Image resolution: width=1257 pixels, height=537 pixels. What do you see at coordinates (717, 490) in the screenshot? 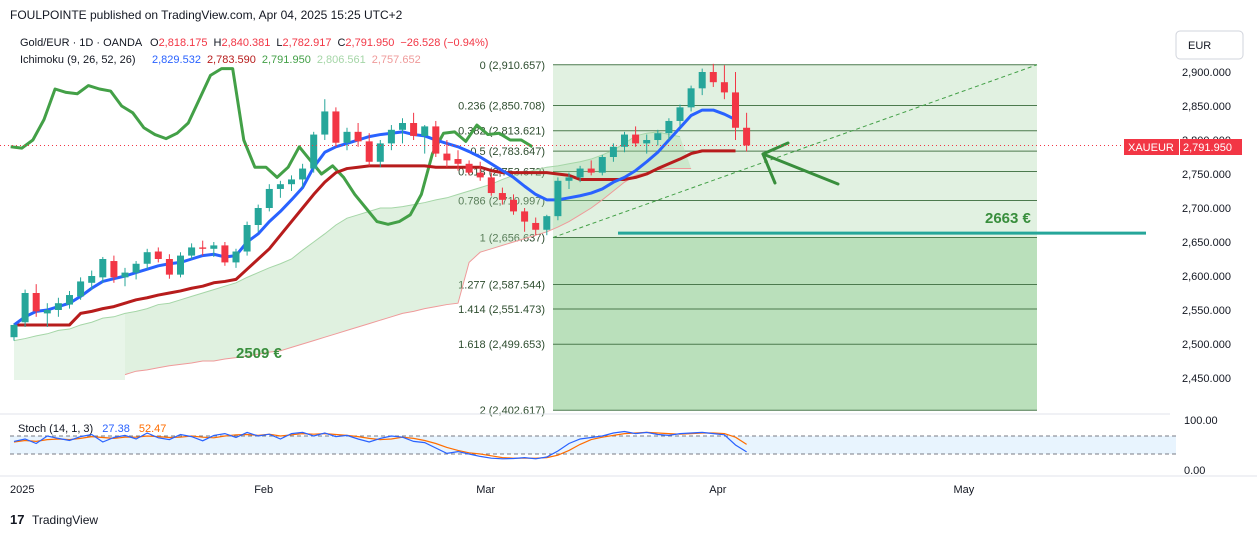
I see `time-tick: Apr` at bounding box center [717, 490].